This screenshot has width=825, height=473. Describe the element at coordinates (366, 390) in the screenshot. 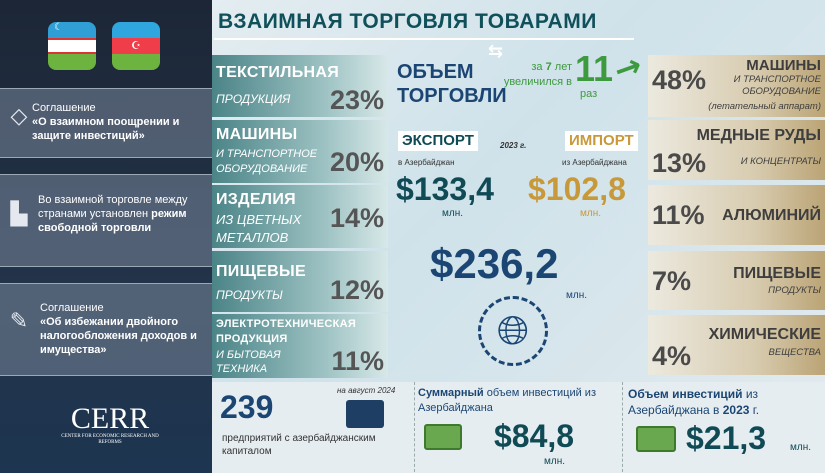

I see `enterprises-date: на август 2024` at that location.